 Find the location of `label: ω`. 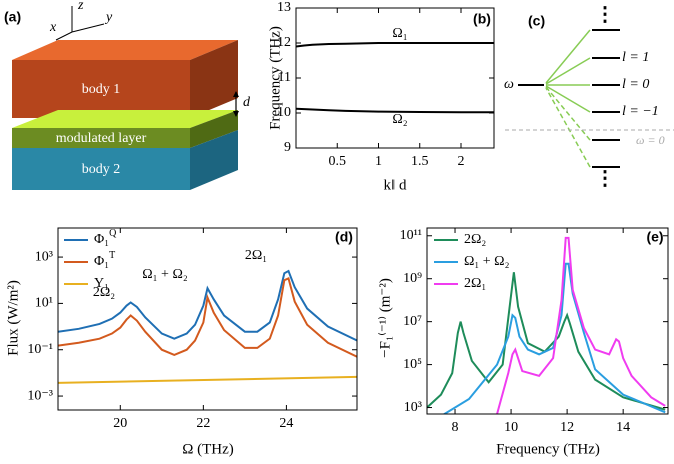

label: ω is located at coordinates (509, 84).